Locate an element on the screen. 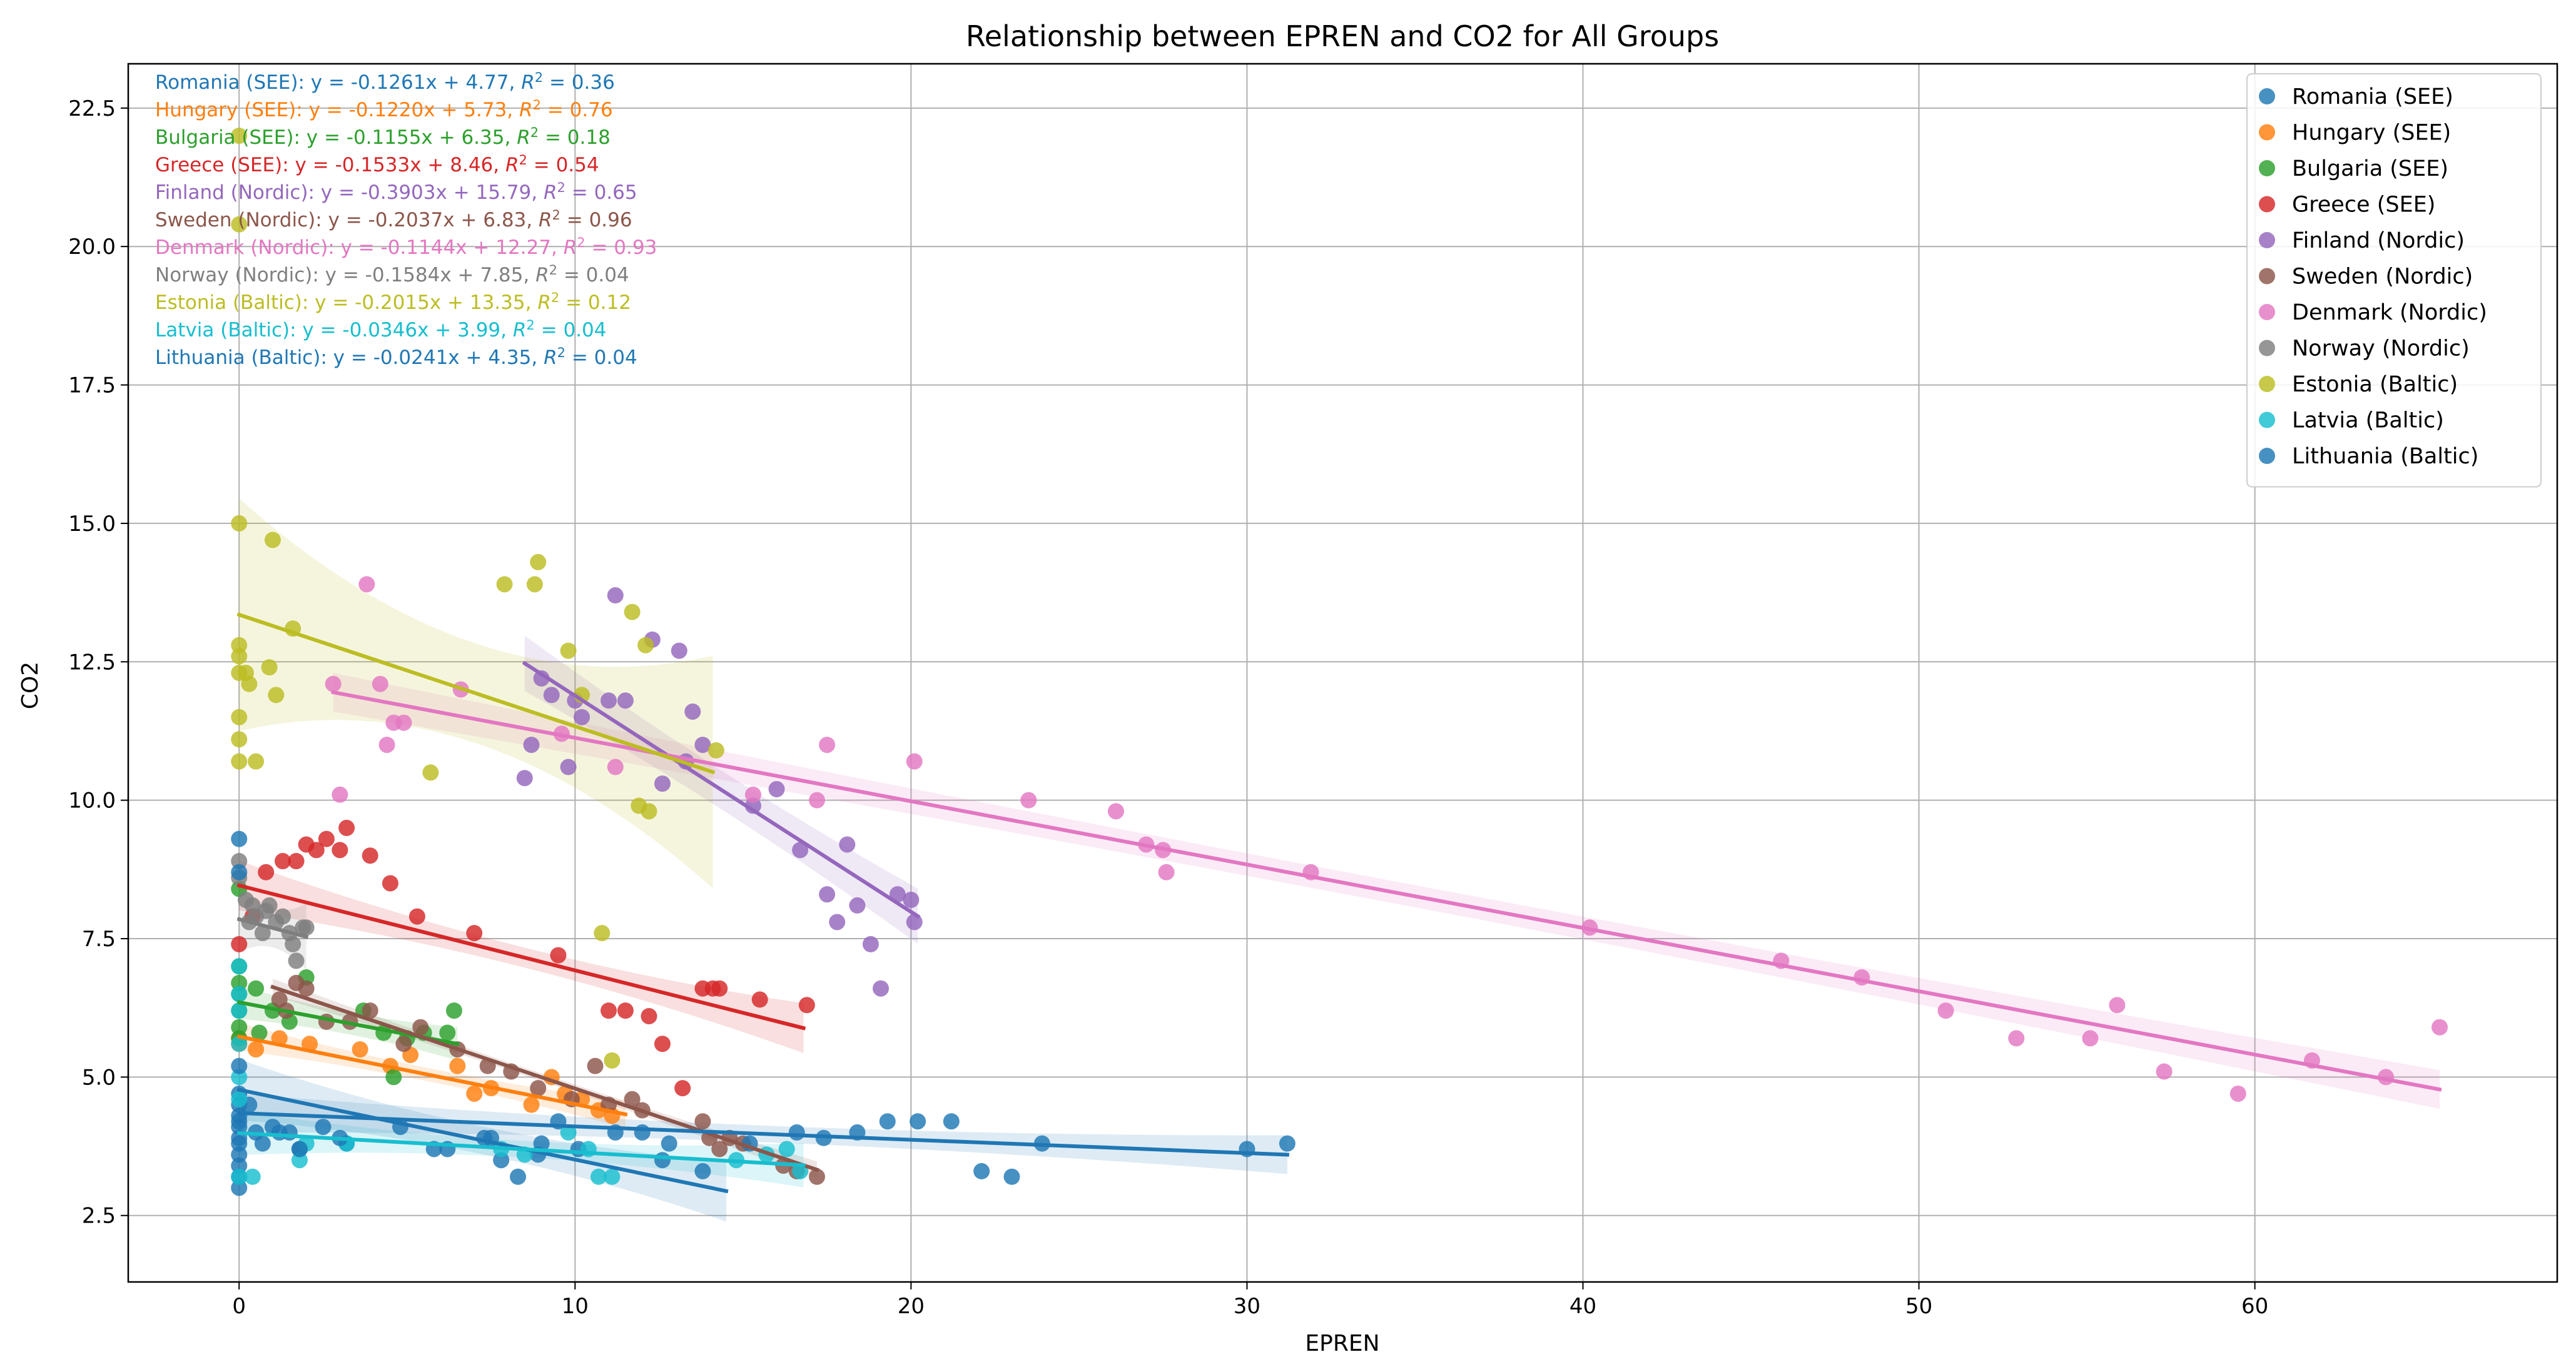 This screenshot has height=1372, width=2576. x-tick-label: 30 is located at coordinates (1247, 1306).